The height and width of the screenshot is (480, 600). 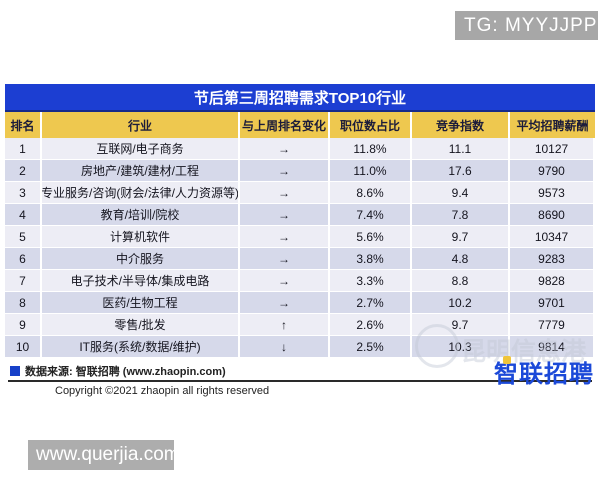 I want to click on zhaopin-logo-text: 智联招聘, so click(x=544, y=374).